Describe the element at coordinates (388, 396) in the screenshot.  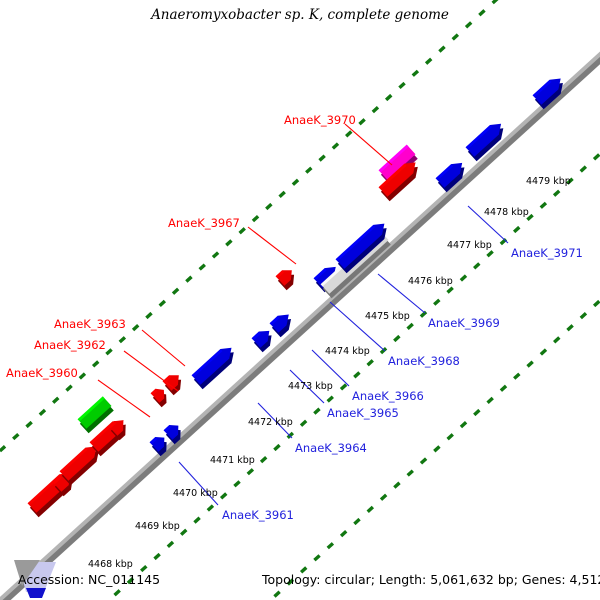
I see `gene-label-anaek_3966: AnaeK_3966` at that location.